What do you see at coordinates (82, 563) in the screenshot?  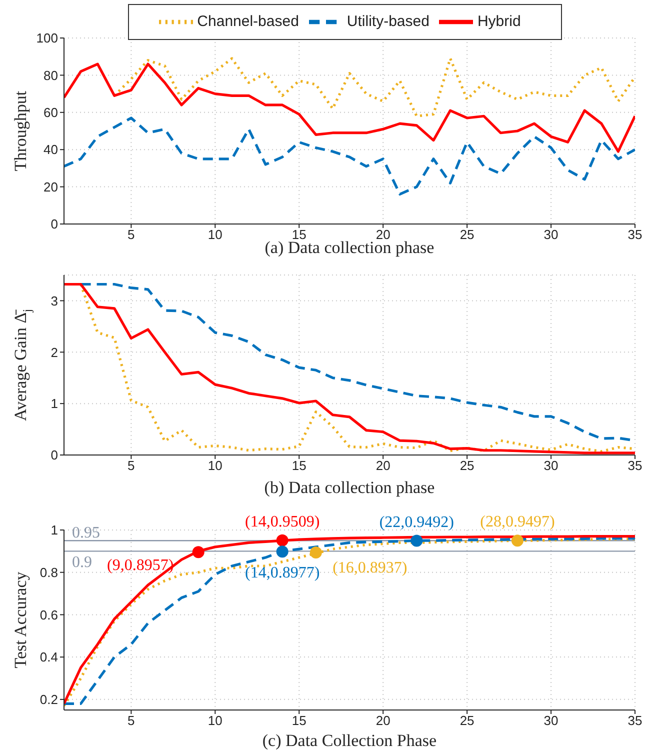 I see `ref-line-label: 0.9` at bounding box center [82, 563].